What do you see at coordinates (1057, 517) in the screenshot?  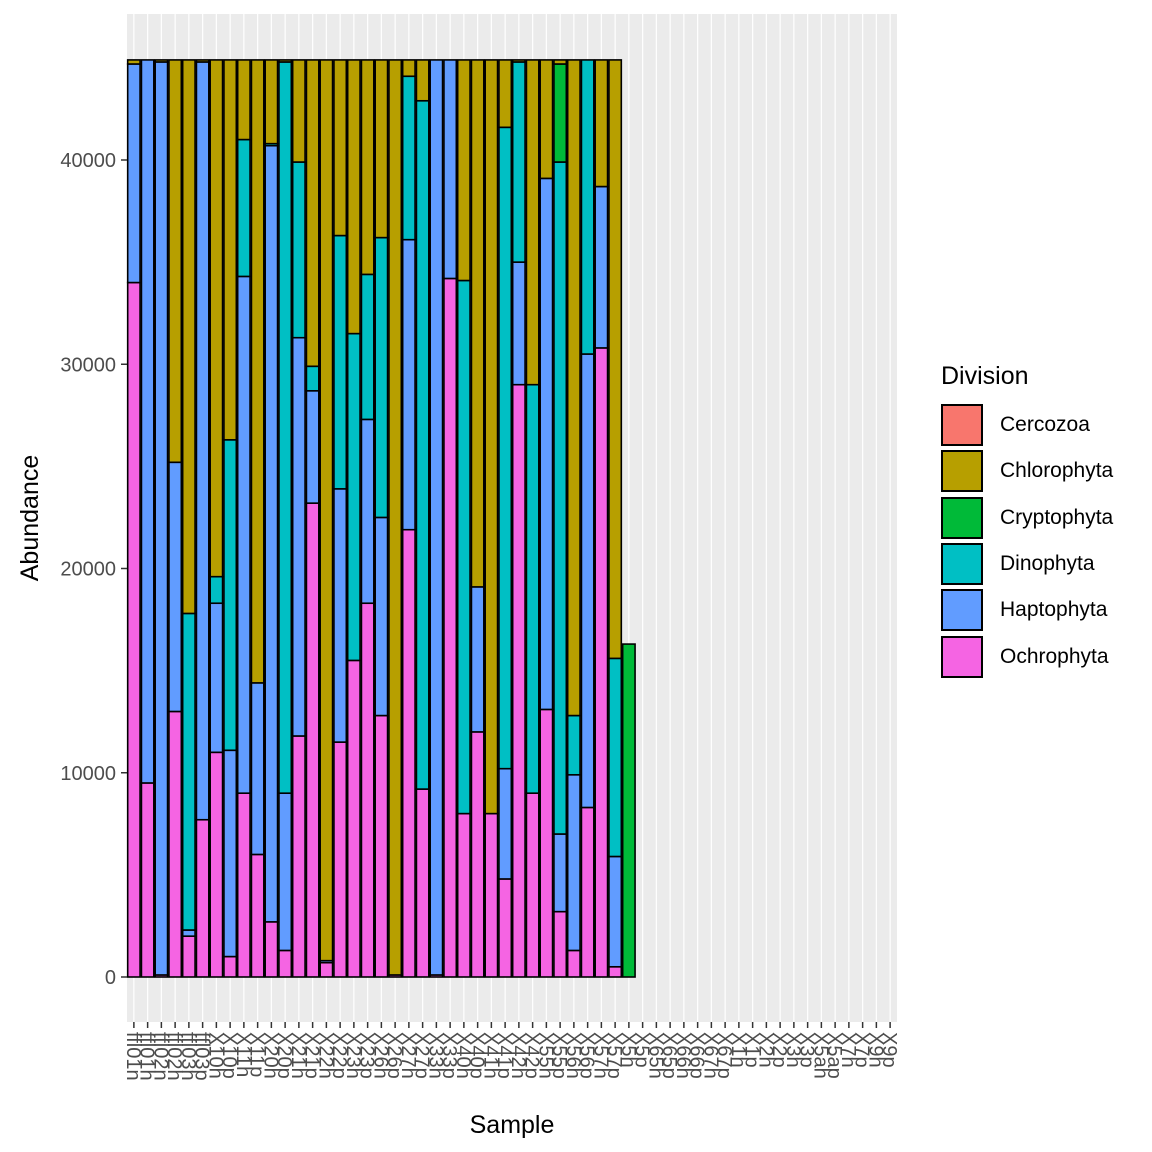 I see `legend-label: Cryptophyta` at bounding box center [1057, 517].